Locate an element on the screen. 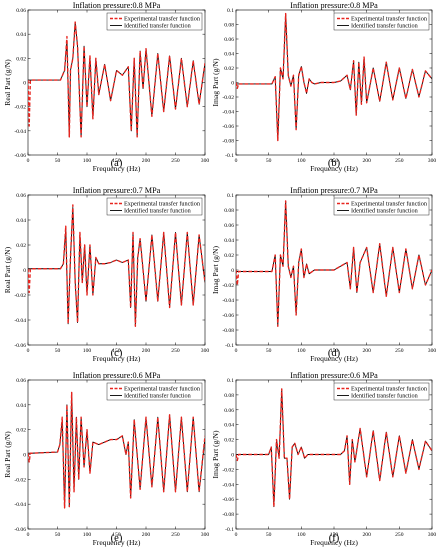 The width and height of the screenshot is (438, 550). subplot-caption: (c) is located at coordinates (117, 353).